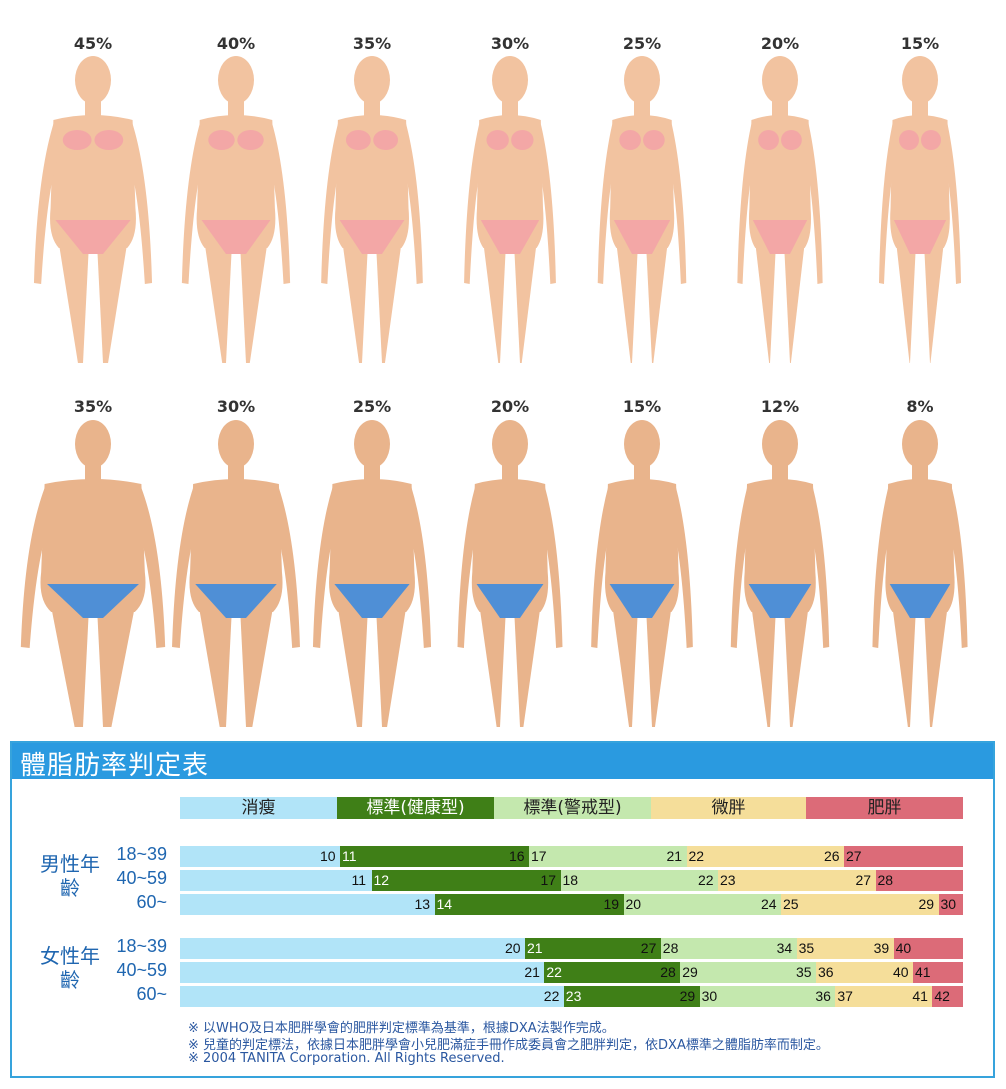 Image resolution: width=1006 pixels, height=1089 pixels. I want to click on category-label: 肥胖, so click(884, 808).